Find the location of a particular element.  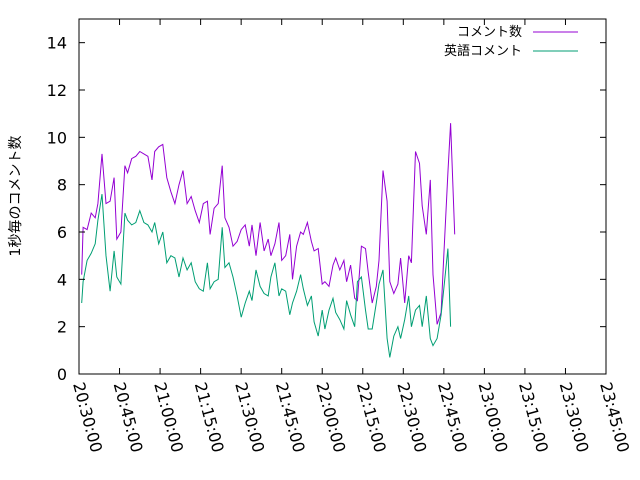

x-tick-label: 23:15:00 is located at coordinates (533, 417).